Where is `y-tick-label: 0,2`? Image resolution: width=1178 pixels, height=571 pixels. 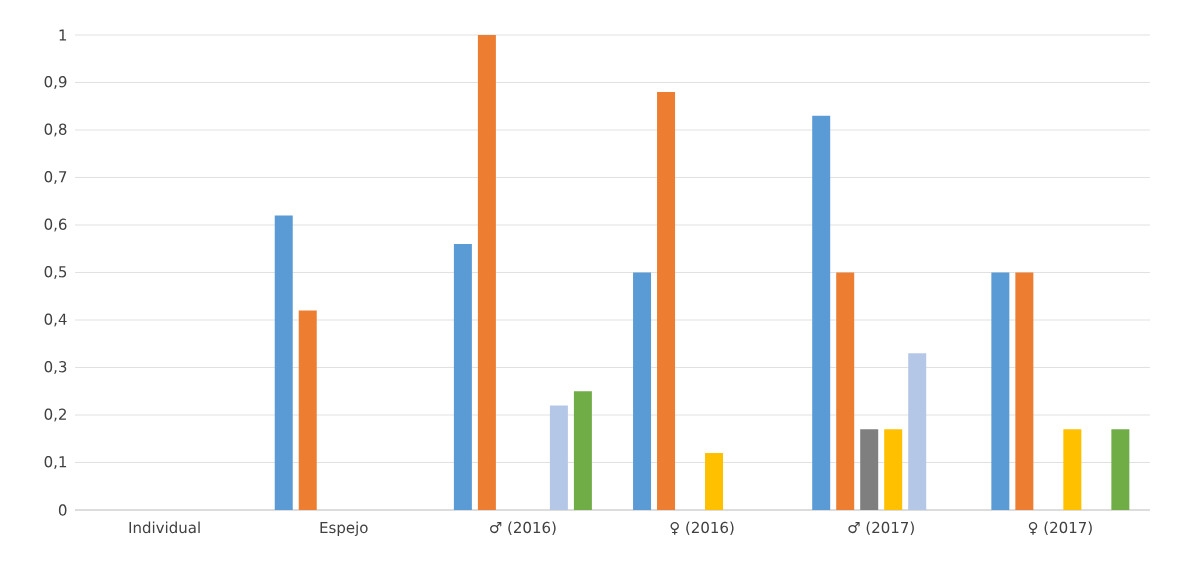
y-tick-label: 0,2 is located at coordinates (55, 415).